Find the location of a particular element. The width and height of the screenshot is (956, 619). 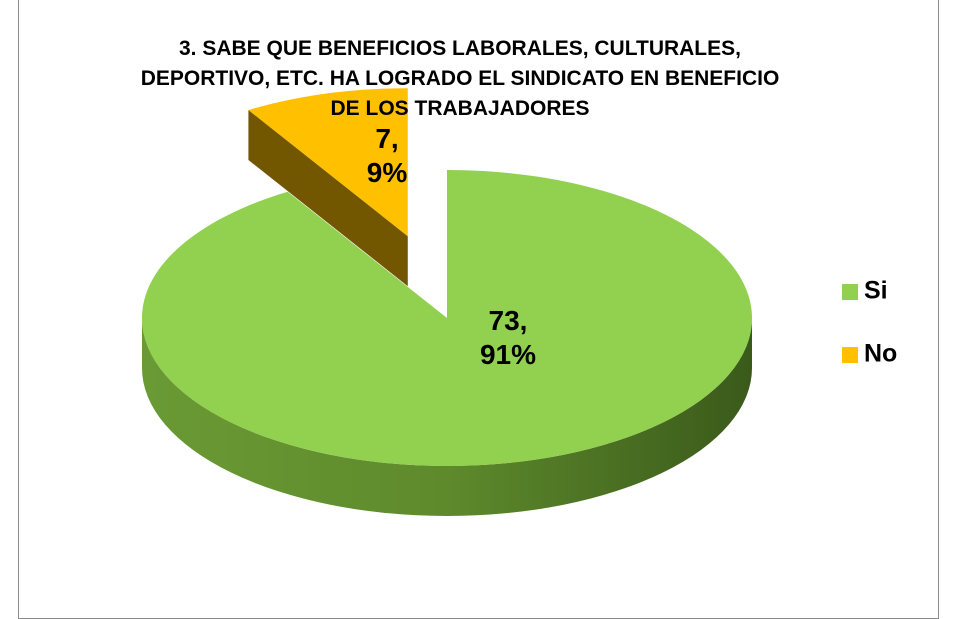

data-label-line: 73, is located at coordinates (508, 320).